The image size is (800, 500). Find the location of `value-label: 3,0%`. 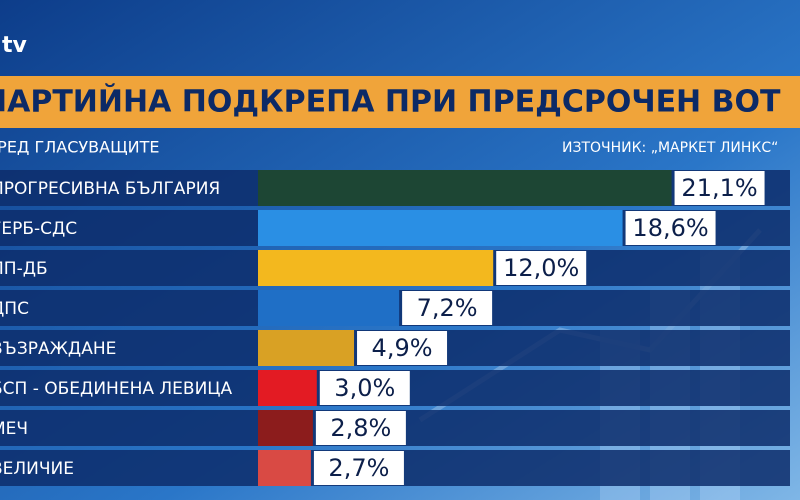

value-label: 3,0% is located at coordinates (364, 388).